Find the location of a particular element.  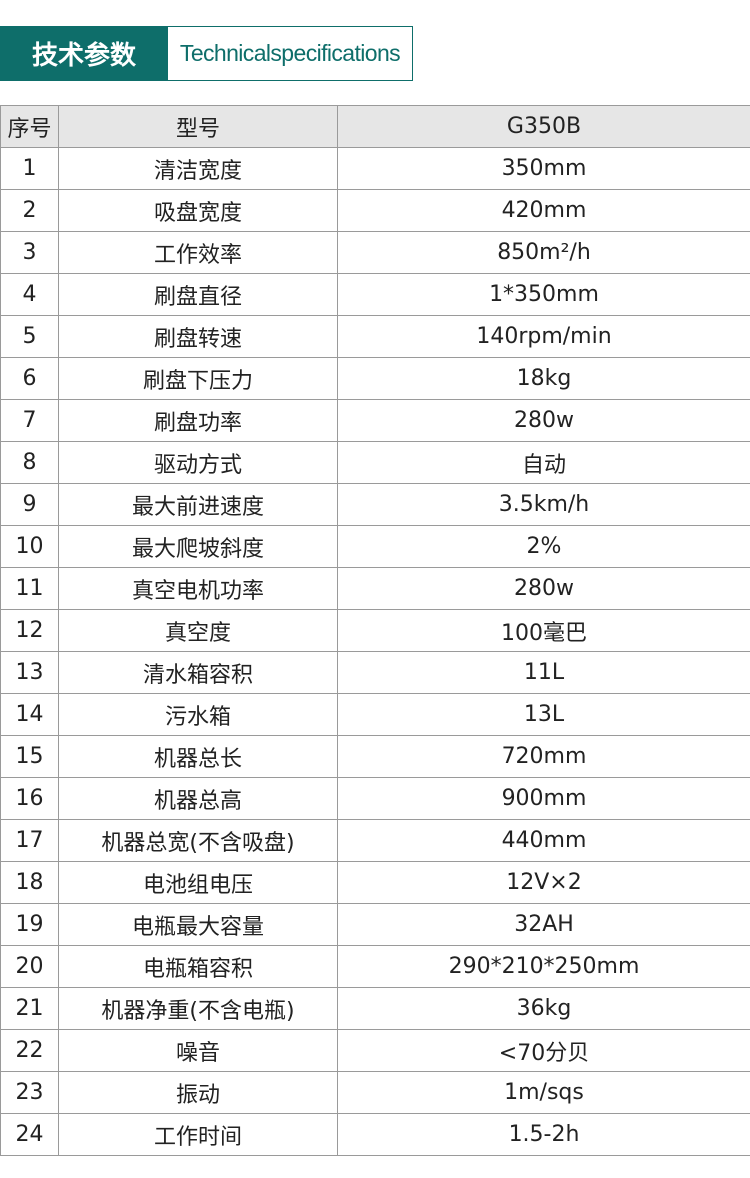

param-name: 真空电机功率 is located at coordinates (198, 588).